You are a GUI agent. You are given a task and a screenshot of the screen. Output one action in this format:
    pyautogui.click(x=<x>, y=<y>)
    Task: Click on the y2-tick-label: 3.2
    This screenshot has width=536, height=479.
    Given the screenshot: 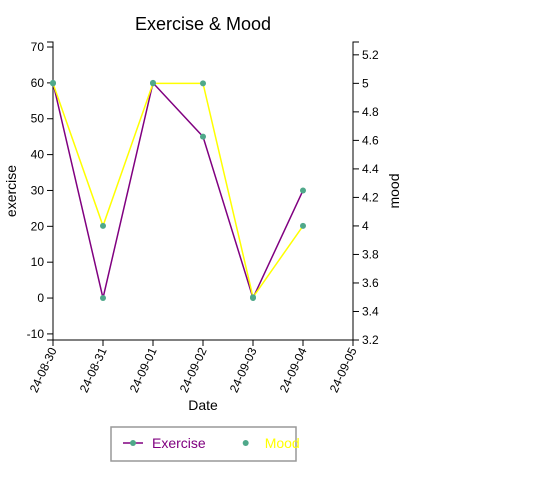 What is the action you would take?
    pyautogui.click(x=370, y=340)
    